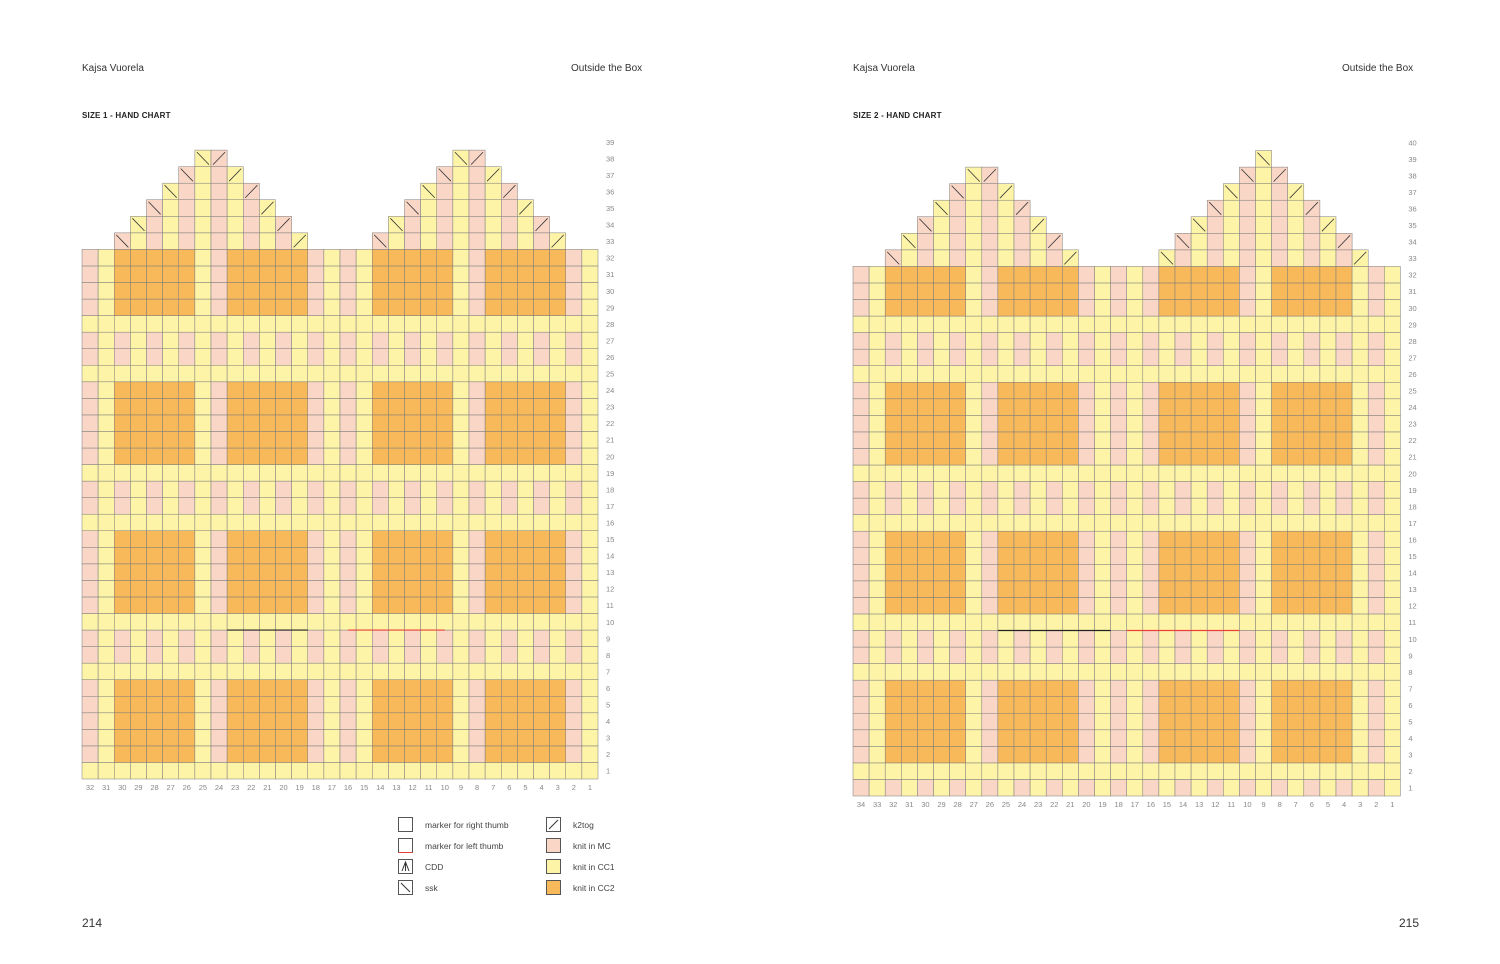 The width and height of the screenshot is (1500, 964). I want to click on column-number: 28, so click(154, 787).